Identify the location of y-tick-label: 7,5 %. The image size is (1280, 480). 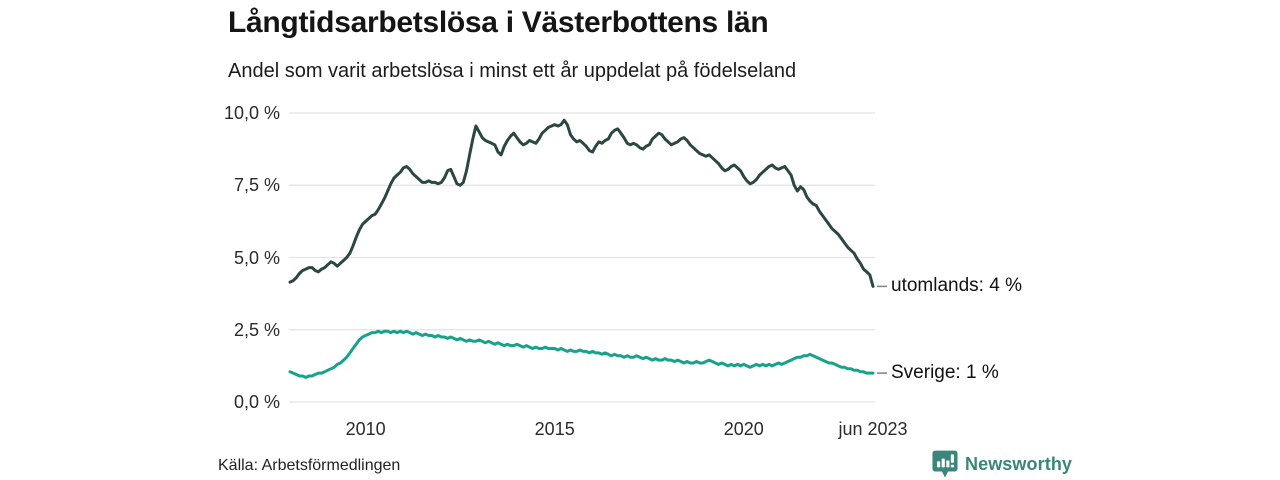
(256, 185).